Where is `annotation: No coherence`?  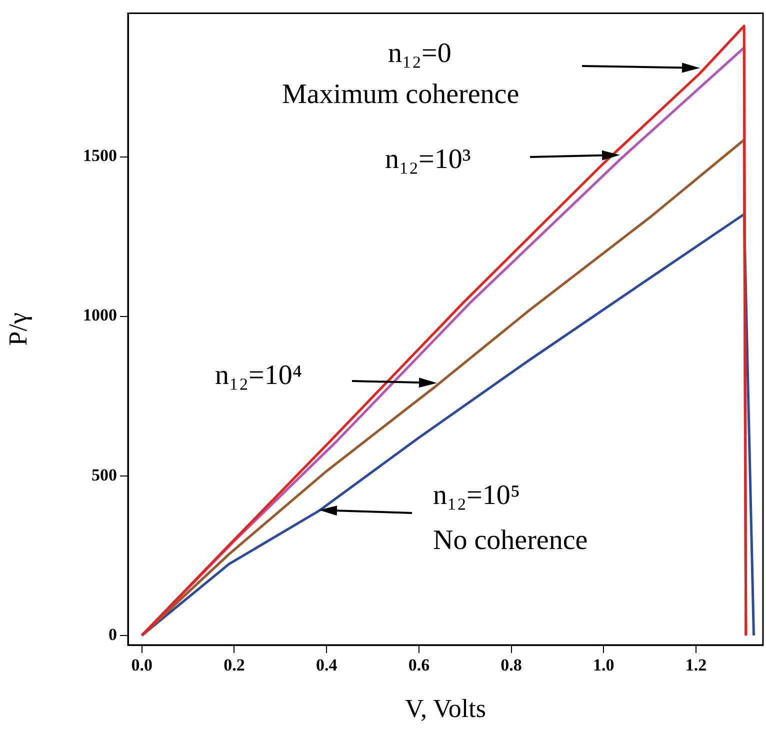 annotation: No coherence is located at coordinates (510, 540).